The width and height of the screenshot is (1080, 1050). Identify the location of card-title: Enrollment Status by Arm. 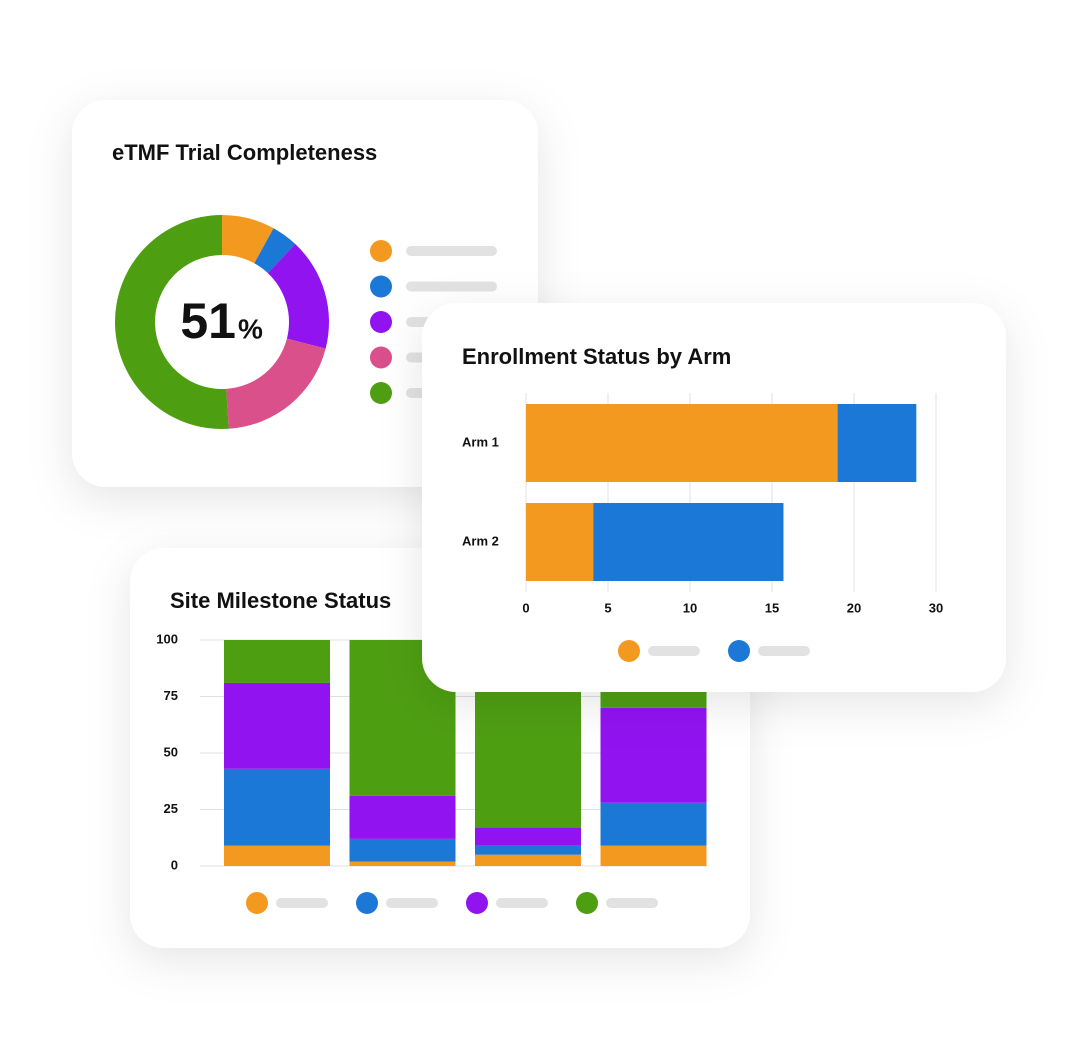
(596, 356).